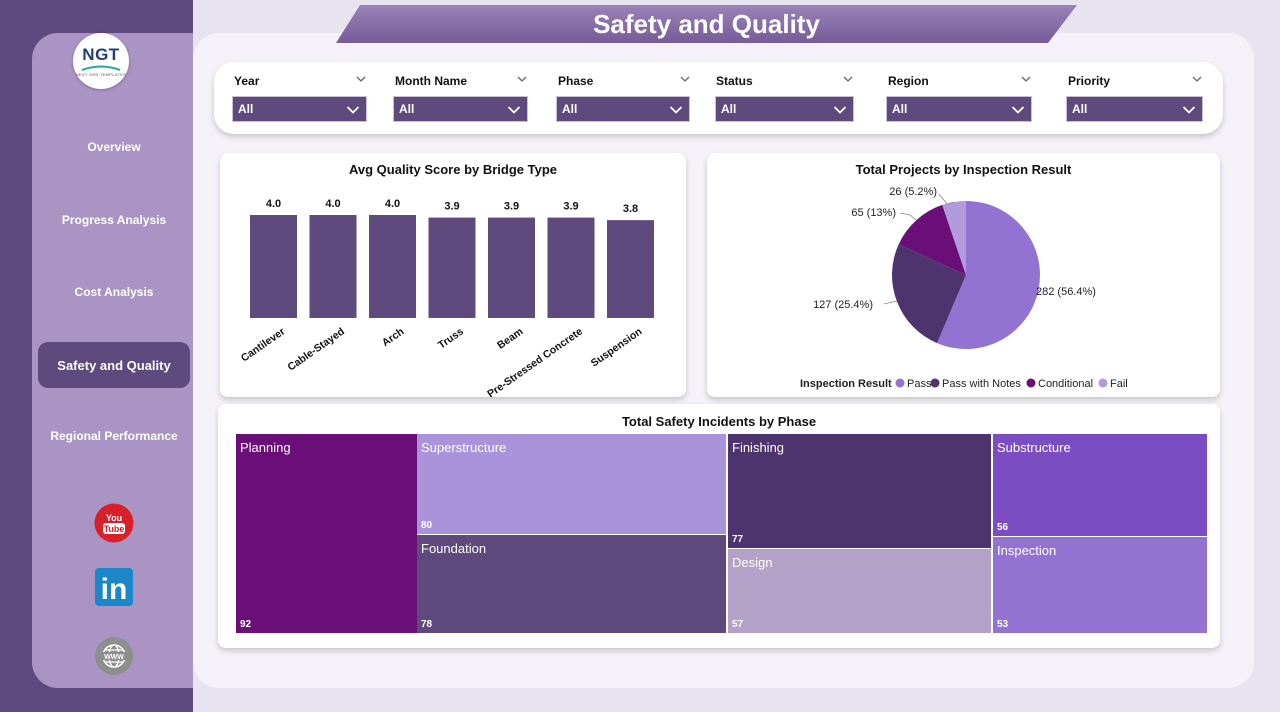  I want to click on treemap-cell-finishing: Finishing 77, so click(859, 491).